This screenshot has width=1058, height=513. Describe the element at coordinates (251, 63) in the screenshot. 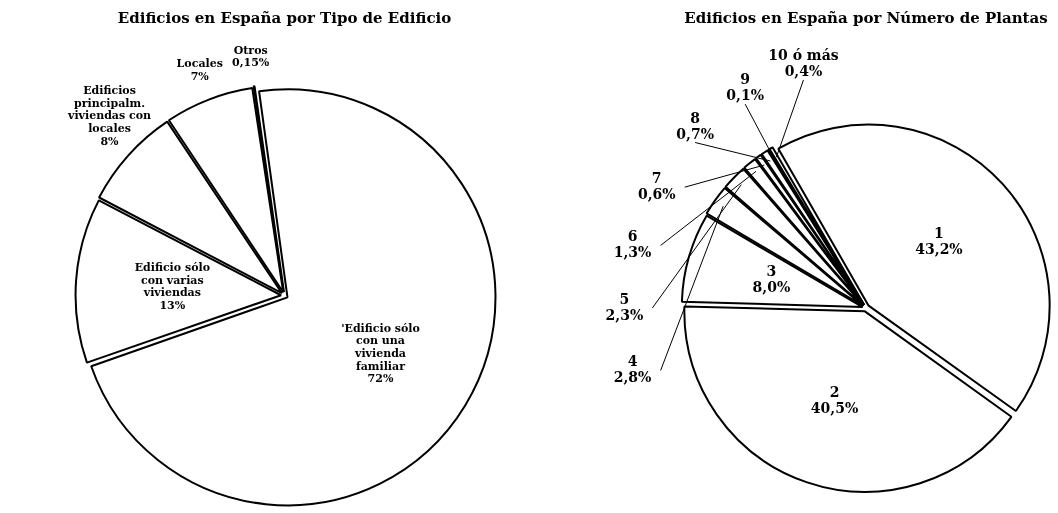

I see `data-label: 0,15%` at that location.